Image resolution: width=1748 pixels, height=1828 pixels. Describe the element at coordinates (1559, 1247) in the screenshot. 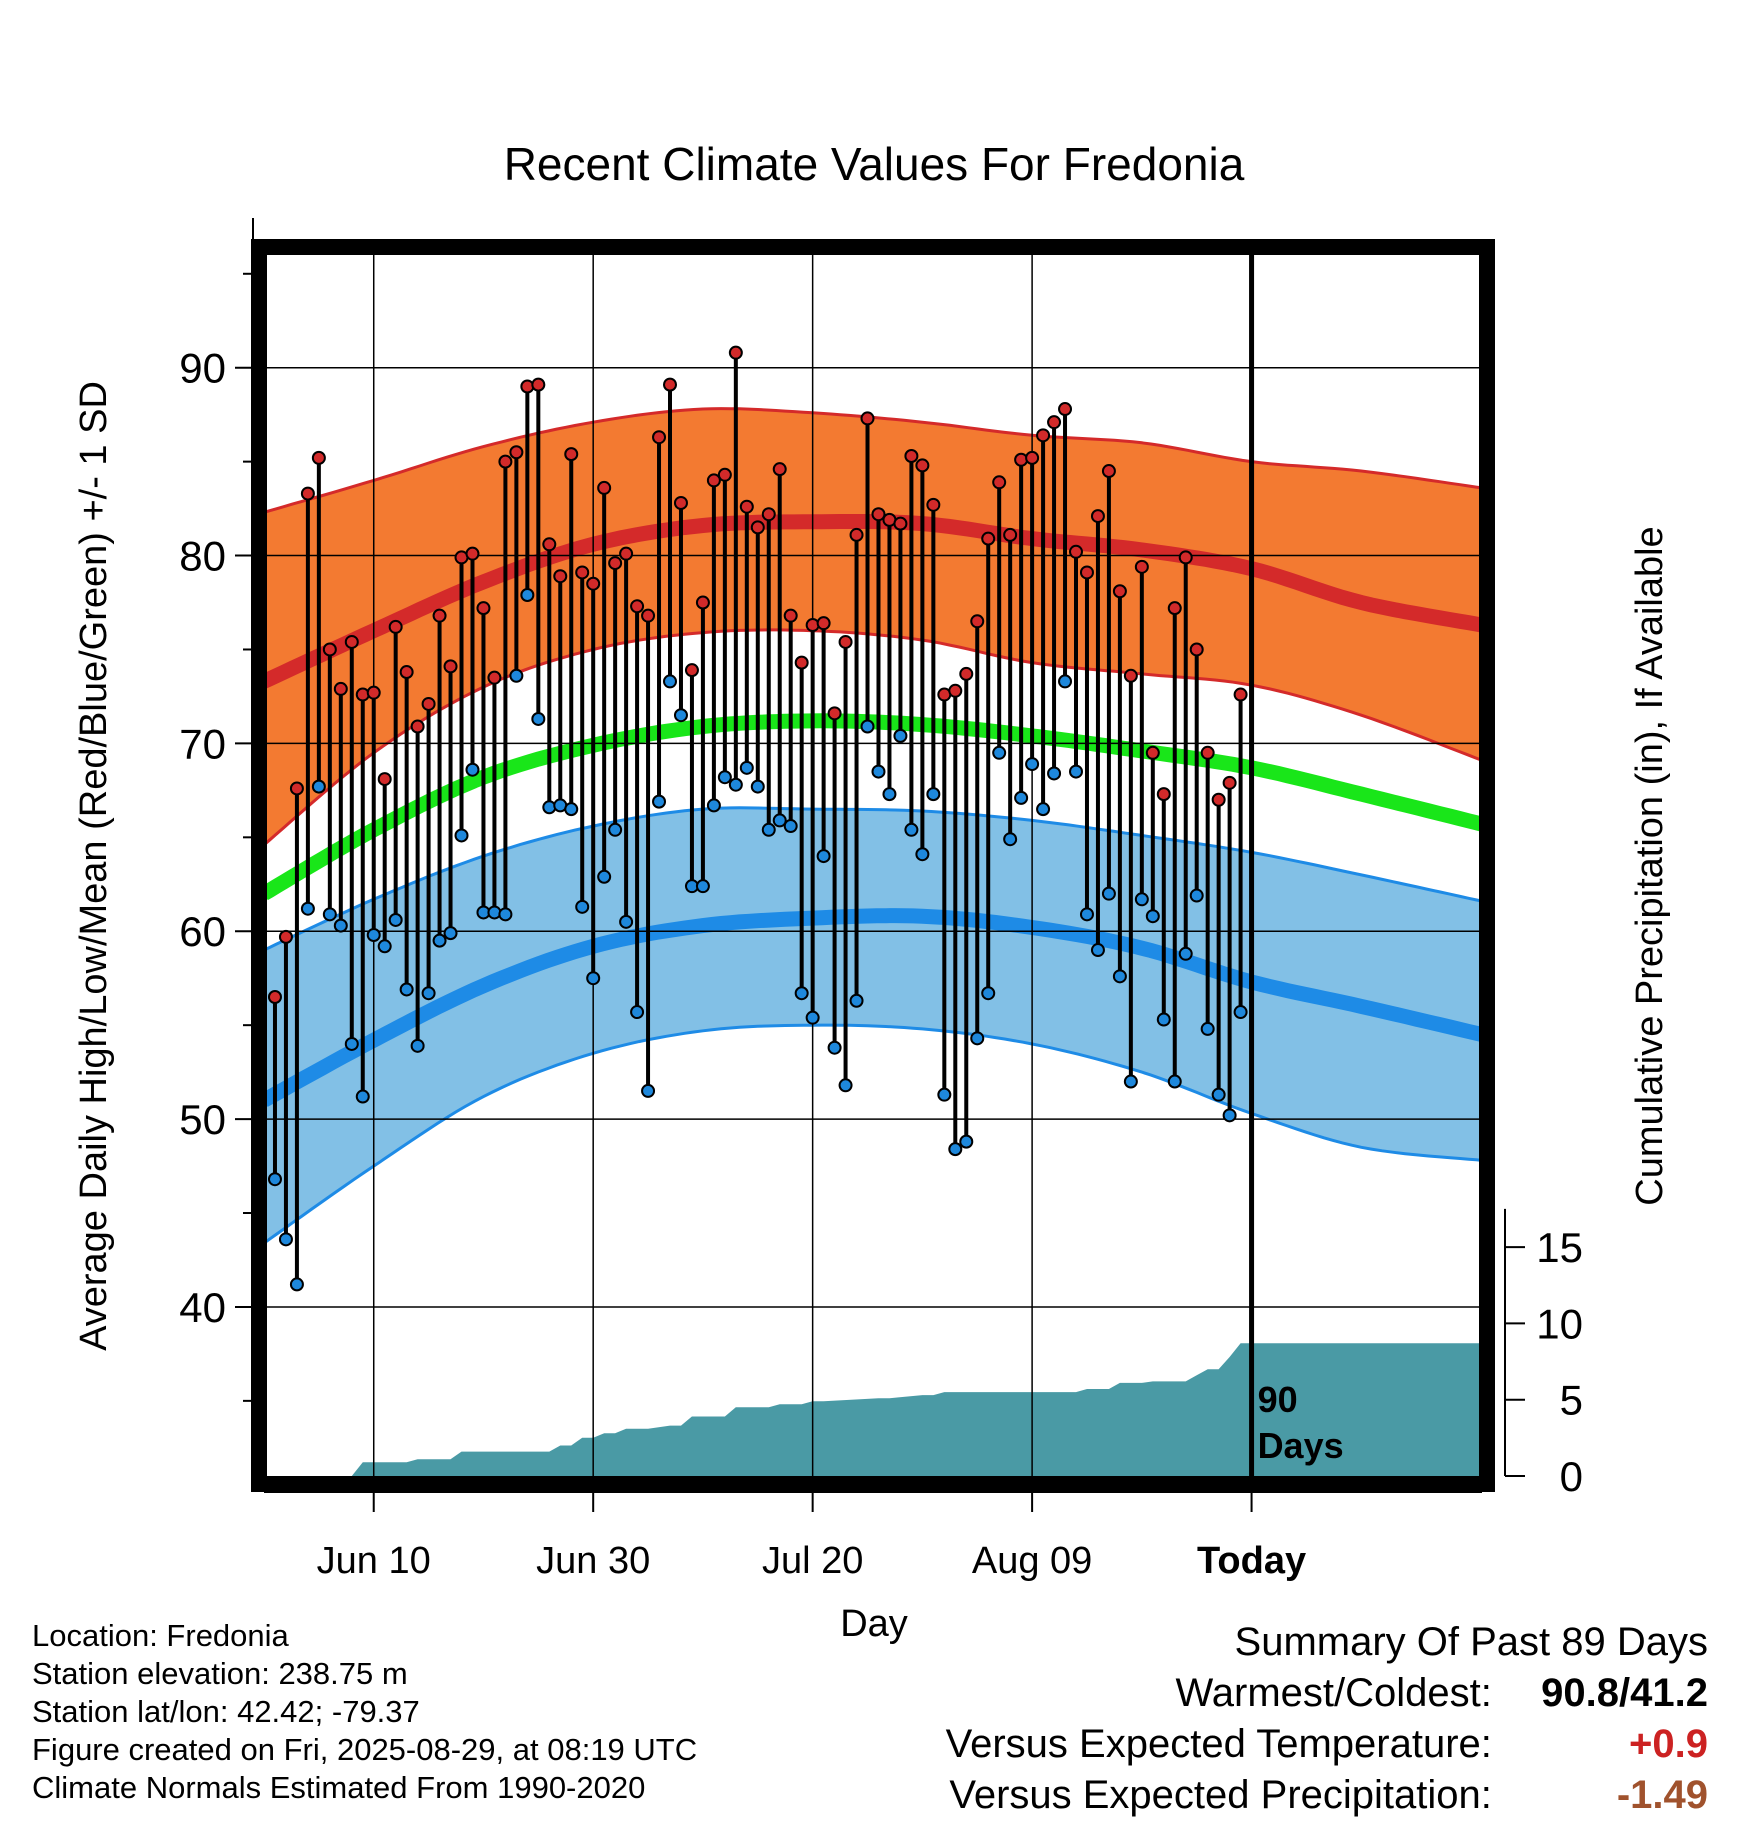

I see `y-right-tick-label: 15` at that location.